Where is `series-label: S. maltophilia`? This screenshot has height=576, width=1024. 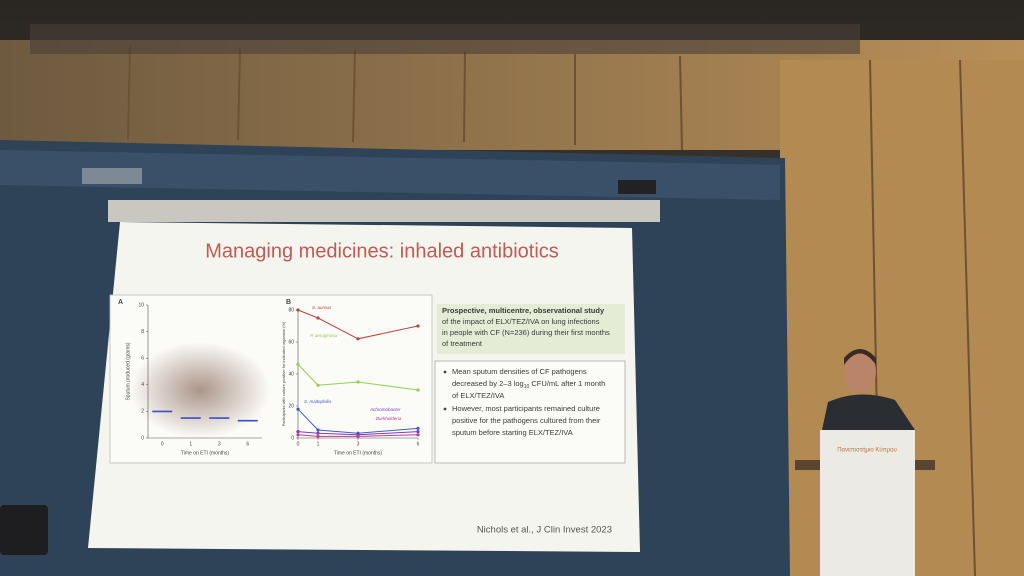 series-label: S. maltophilia is located at coordinates (318, 401).